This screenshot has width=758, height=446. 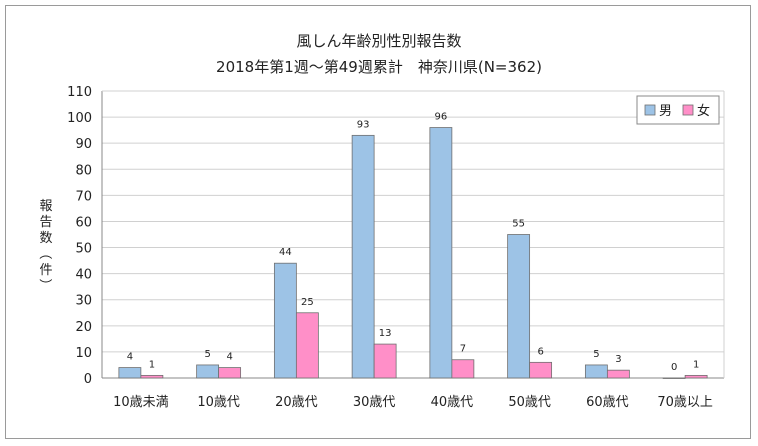 What do you see at coordinates (379, 67) in the screenshot?
I see `chart-subtitle: 2018年第1週〜第49週累計 神奈川県(N=362)` at bounding box center [379, 67].